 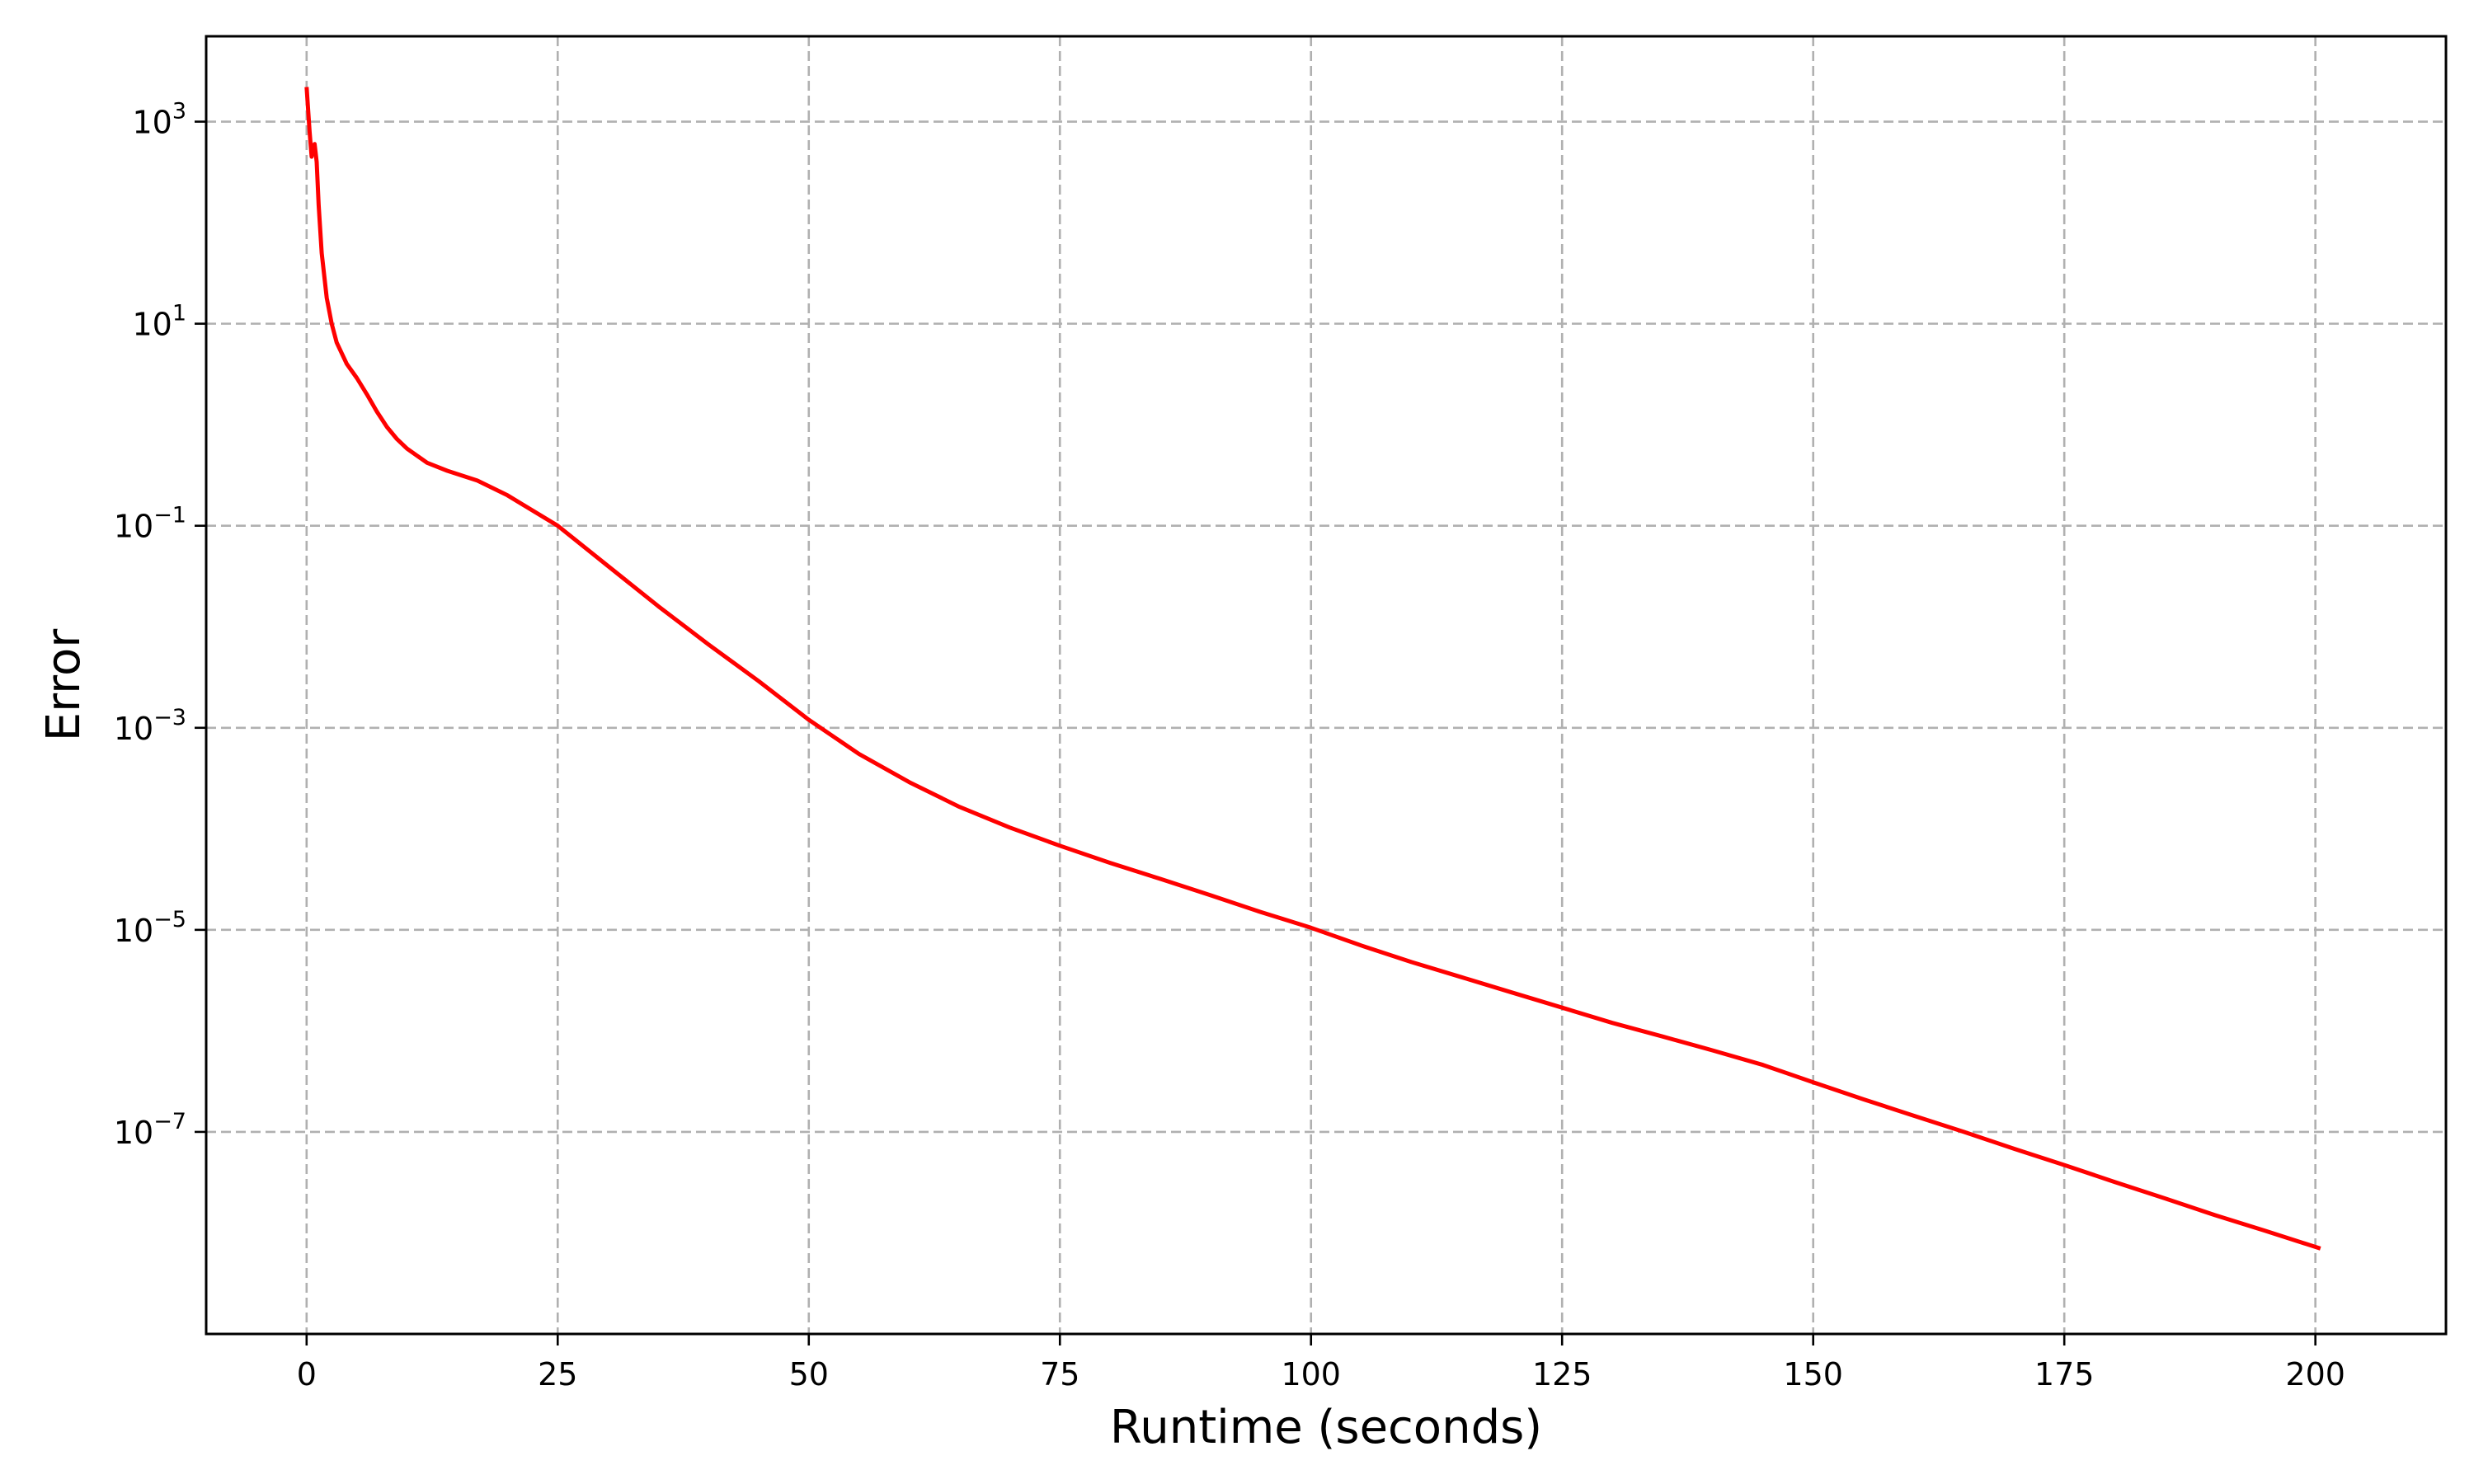 What do you see at coordinates (1059, 1374) in the screenshot?
I see `x-tick-label: 75` at bounding box center [1059, 1374].